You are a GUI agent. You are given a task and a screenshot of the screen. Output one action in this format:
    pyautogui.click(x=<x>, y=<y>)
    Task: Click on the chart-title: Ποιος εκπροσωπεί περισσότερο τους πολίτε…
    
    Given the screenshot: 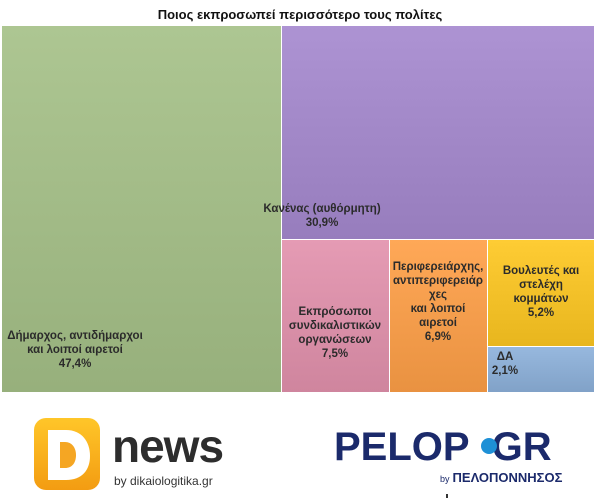 What is the action you would take?
    pyautogui.click(x=300, y=14)
    